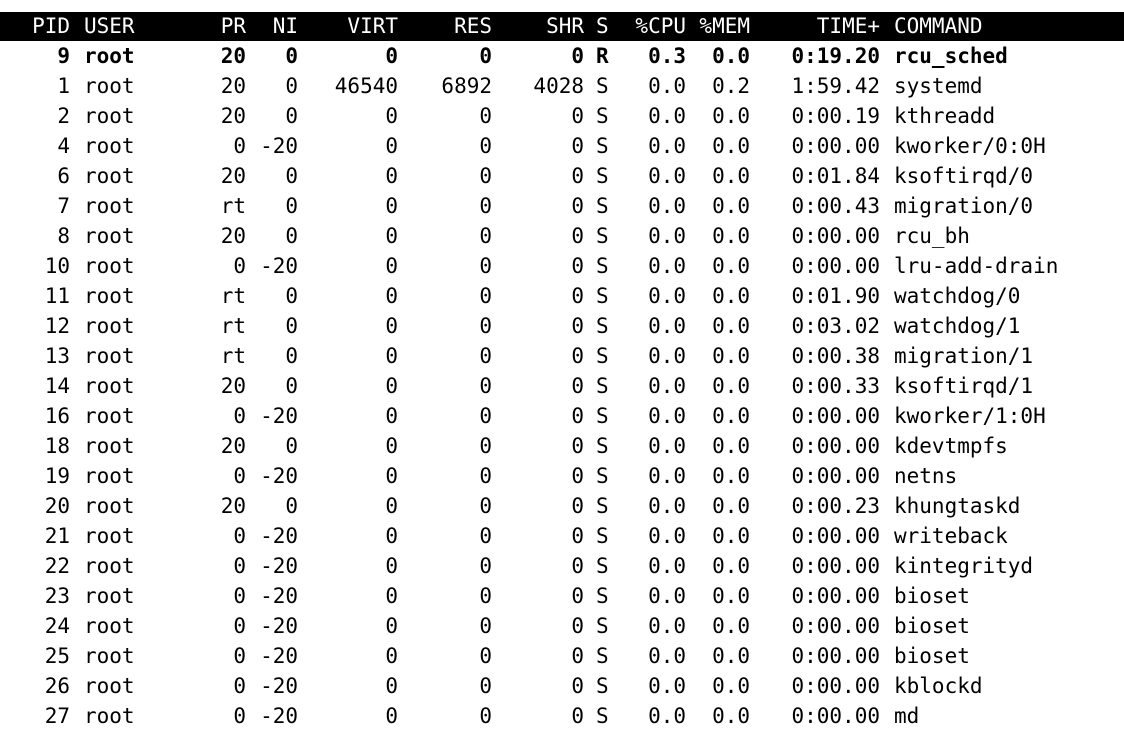  What do you see at coordinates (562, 626) in the screenshot?
I see `process-row: 24 root 0 -20 0 0 0 S 0.0 0.0 0:00.00 bioset` at bounding box center [562, 626].